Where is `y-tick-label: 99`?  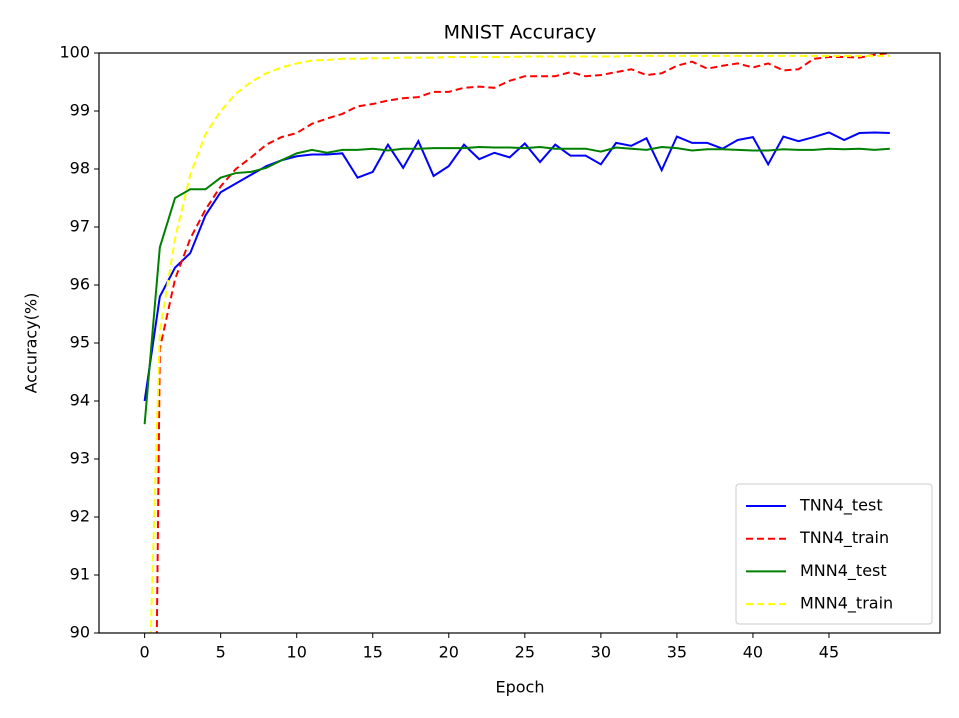 y-tick-label: 99 is located at coordinates (80, 110).